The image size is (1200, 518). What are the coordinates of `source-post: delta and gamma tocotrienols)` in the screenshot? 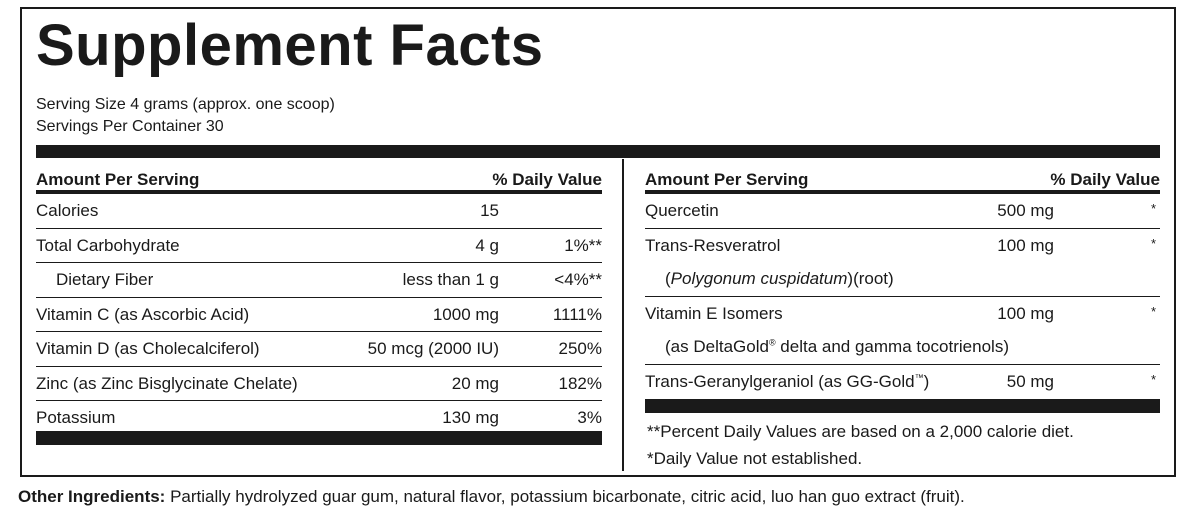 It's located at (892, 346).